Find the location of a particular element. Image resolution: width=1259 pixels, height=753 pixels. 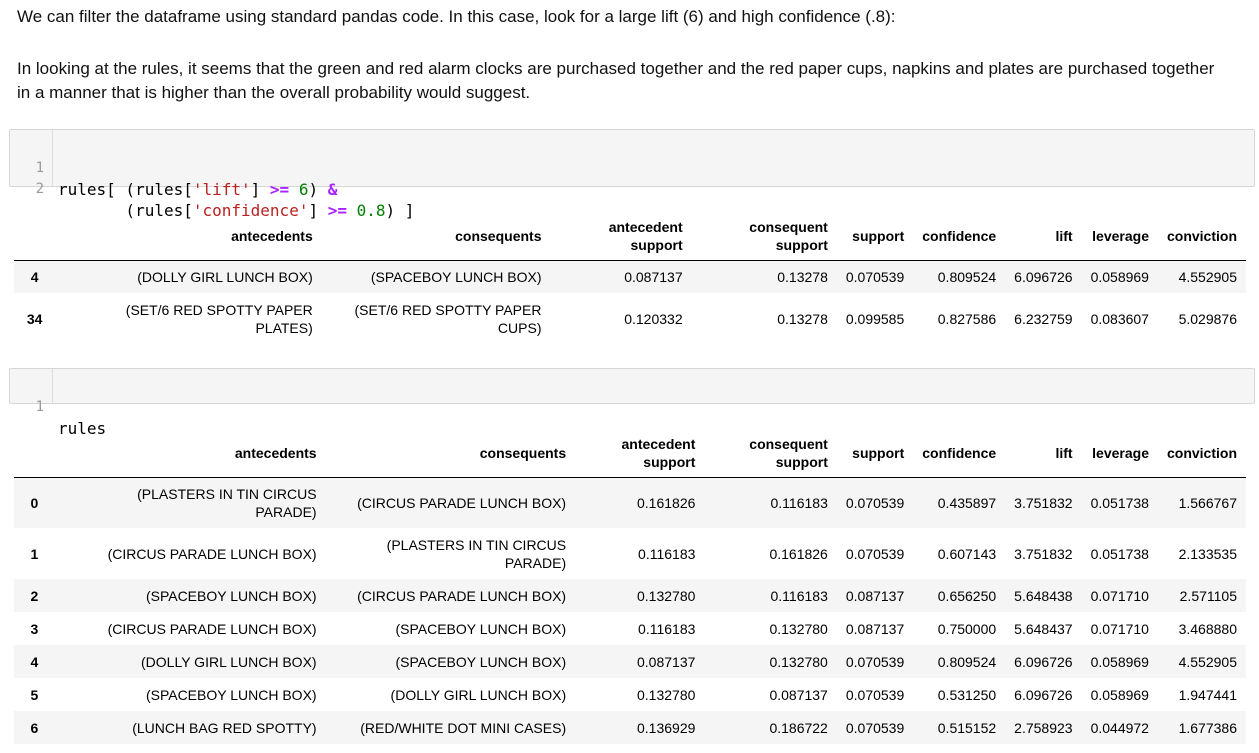

code-operator: & is located at coordinates (332, 189).